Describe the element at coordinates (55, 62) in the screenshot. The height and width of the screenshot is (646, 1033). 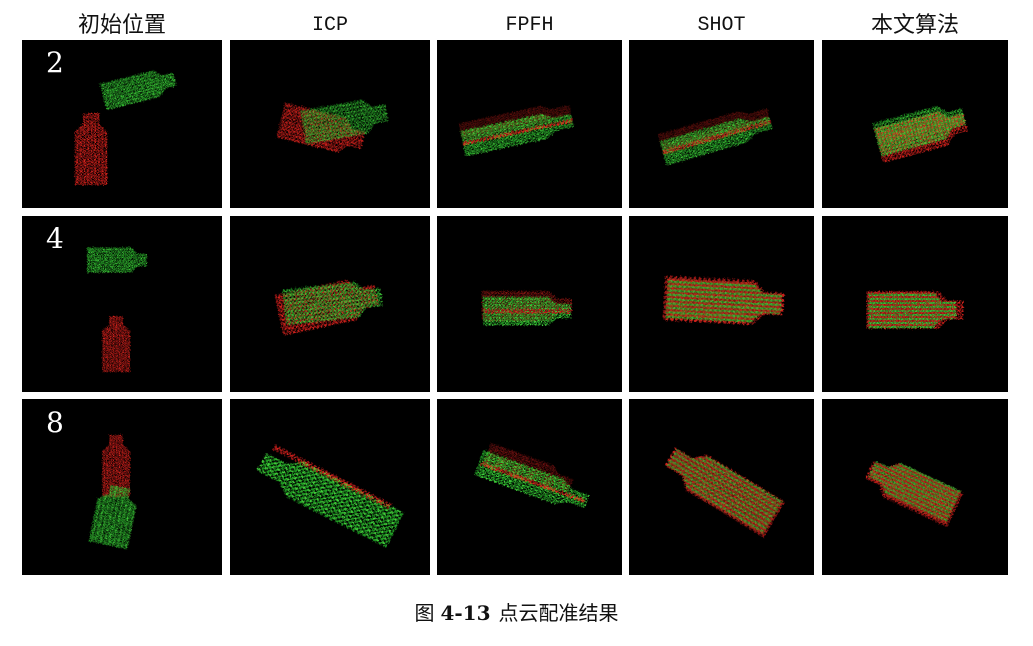
I see `row-label: 2` at that location.